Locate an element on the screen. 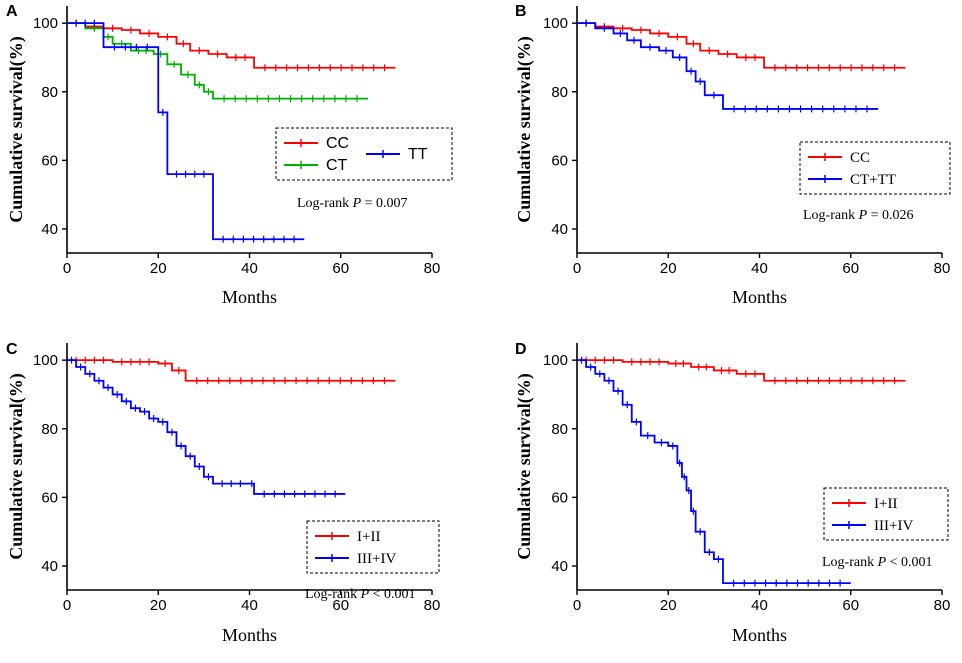 This screenshot has width=962, height=663. logrank-annotation: Log-rank P = 0.007 is located at coordinates (352, 203).